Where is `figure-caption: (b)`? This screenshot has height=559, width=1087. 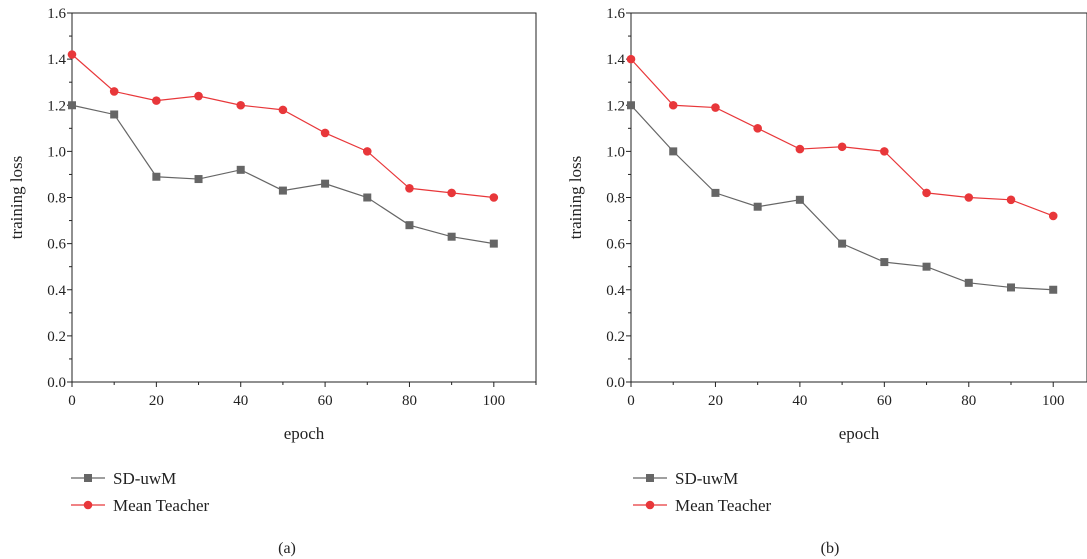
figure-caption: (b) is located at coordinates (830, 548).